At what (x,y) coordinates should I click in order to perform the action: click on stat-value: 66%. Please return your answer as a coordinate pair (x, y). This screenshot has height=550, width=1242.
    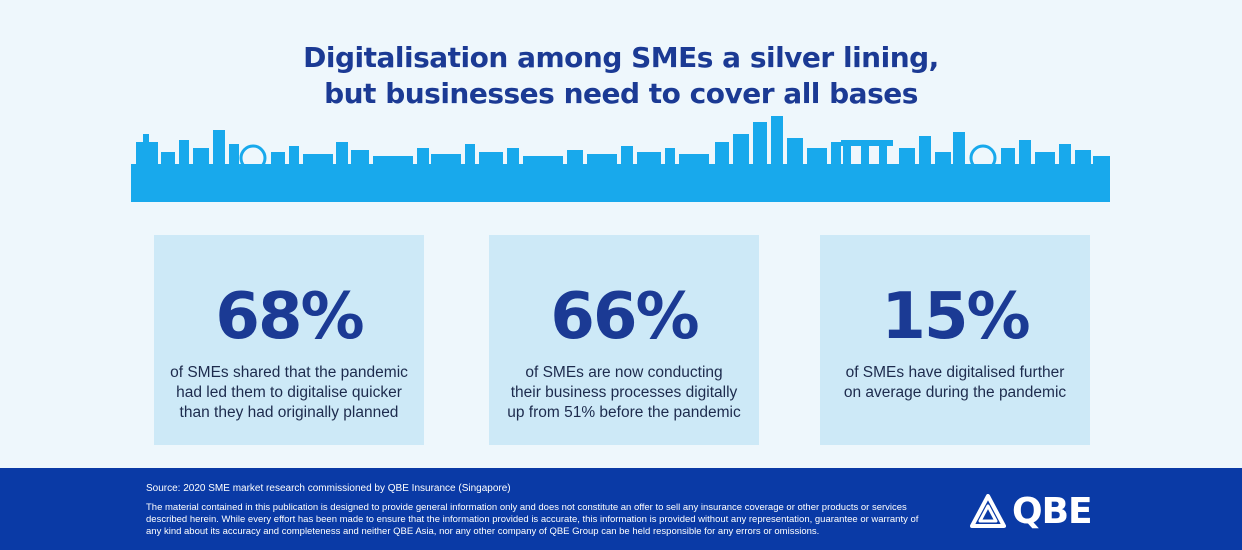
    Looking at the image, I should click on (624, 317).